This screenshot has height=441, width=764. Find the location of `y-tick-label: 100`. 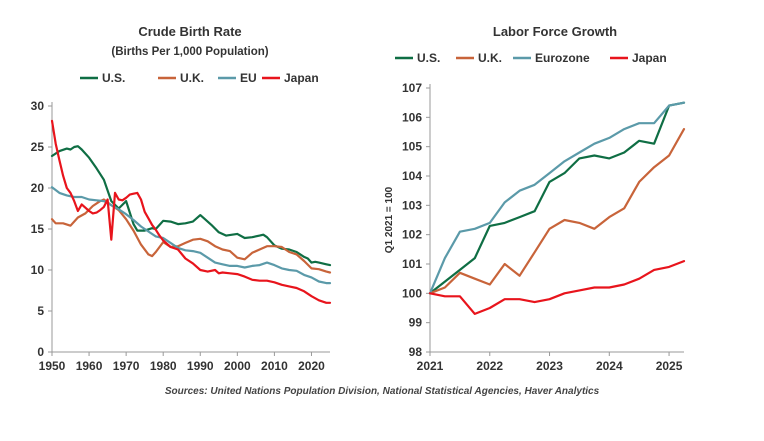

y-tick-label: 100 is located at coordinates (412, 293).